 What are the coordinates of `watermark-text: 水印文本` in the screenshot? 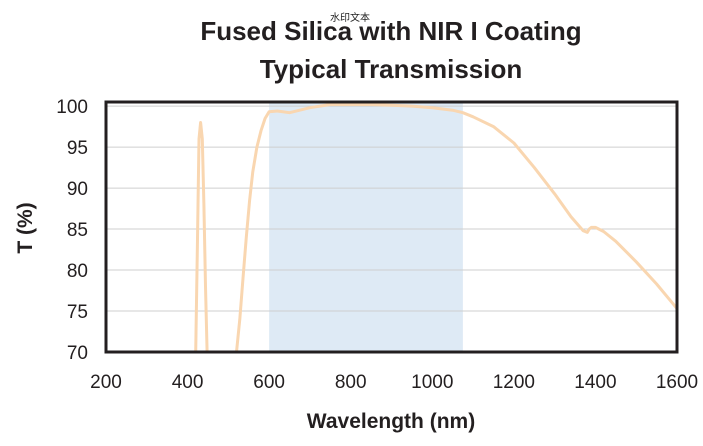 It's located at (350, 17).